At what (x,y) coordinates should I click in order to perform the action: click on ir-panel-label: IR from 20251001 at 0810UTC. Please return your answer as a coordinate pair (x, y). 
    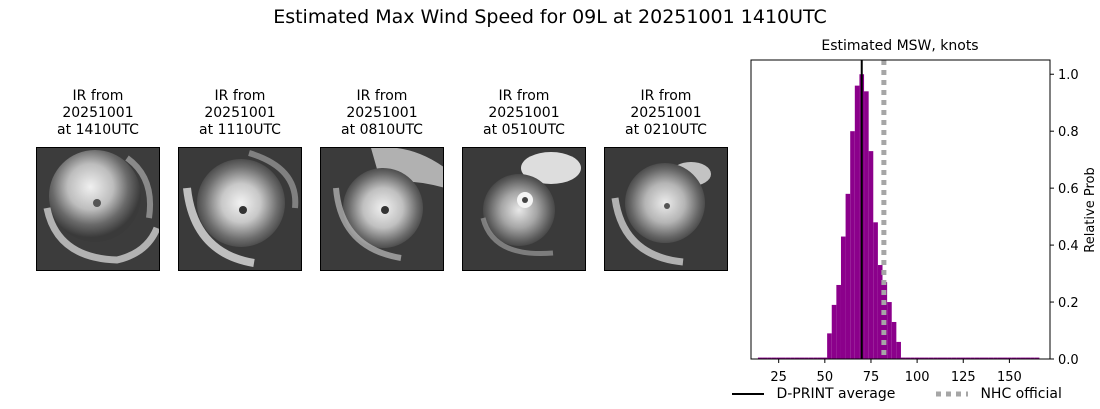
    Looking at the image, I should click on (382, 113).